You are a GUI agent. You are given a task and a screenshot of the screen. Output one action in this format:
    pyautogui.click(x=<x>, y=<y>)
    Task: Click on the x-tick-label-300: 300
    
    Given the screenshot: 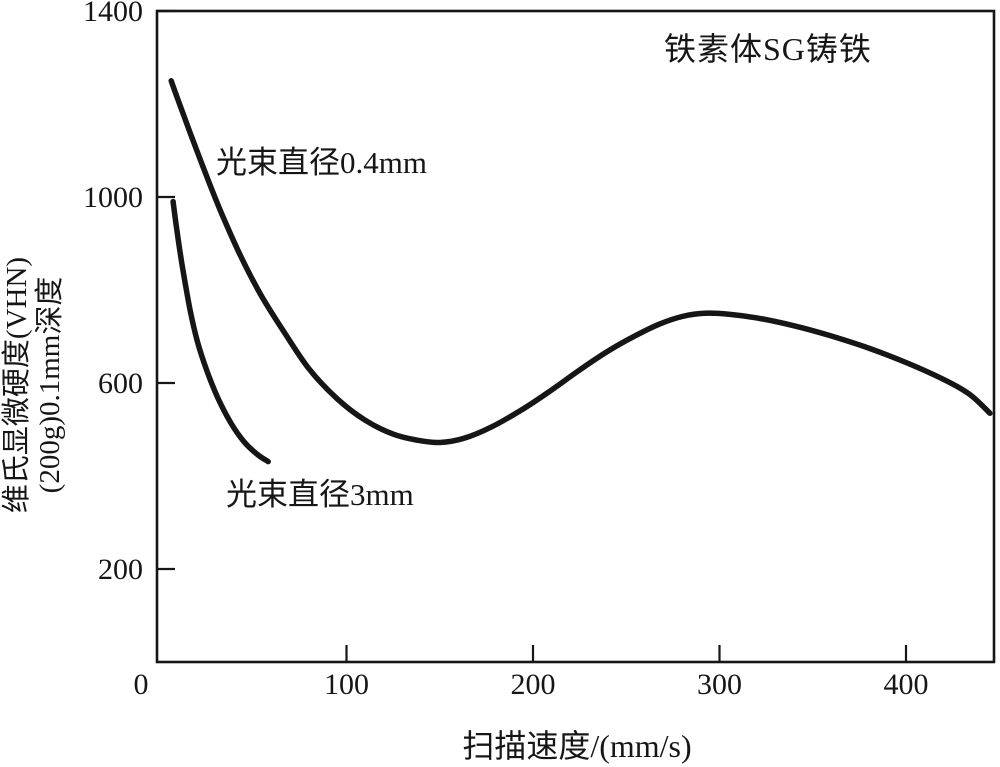 What is the action you would take?
    pyautogui.click(x=719, y=684)
    